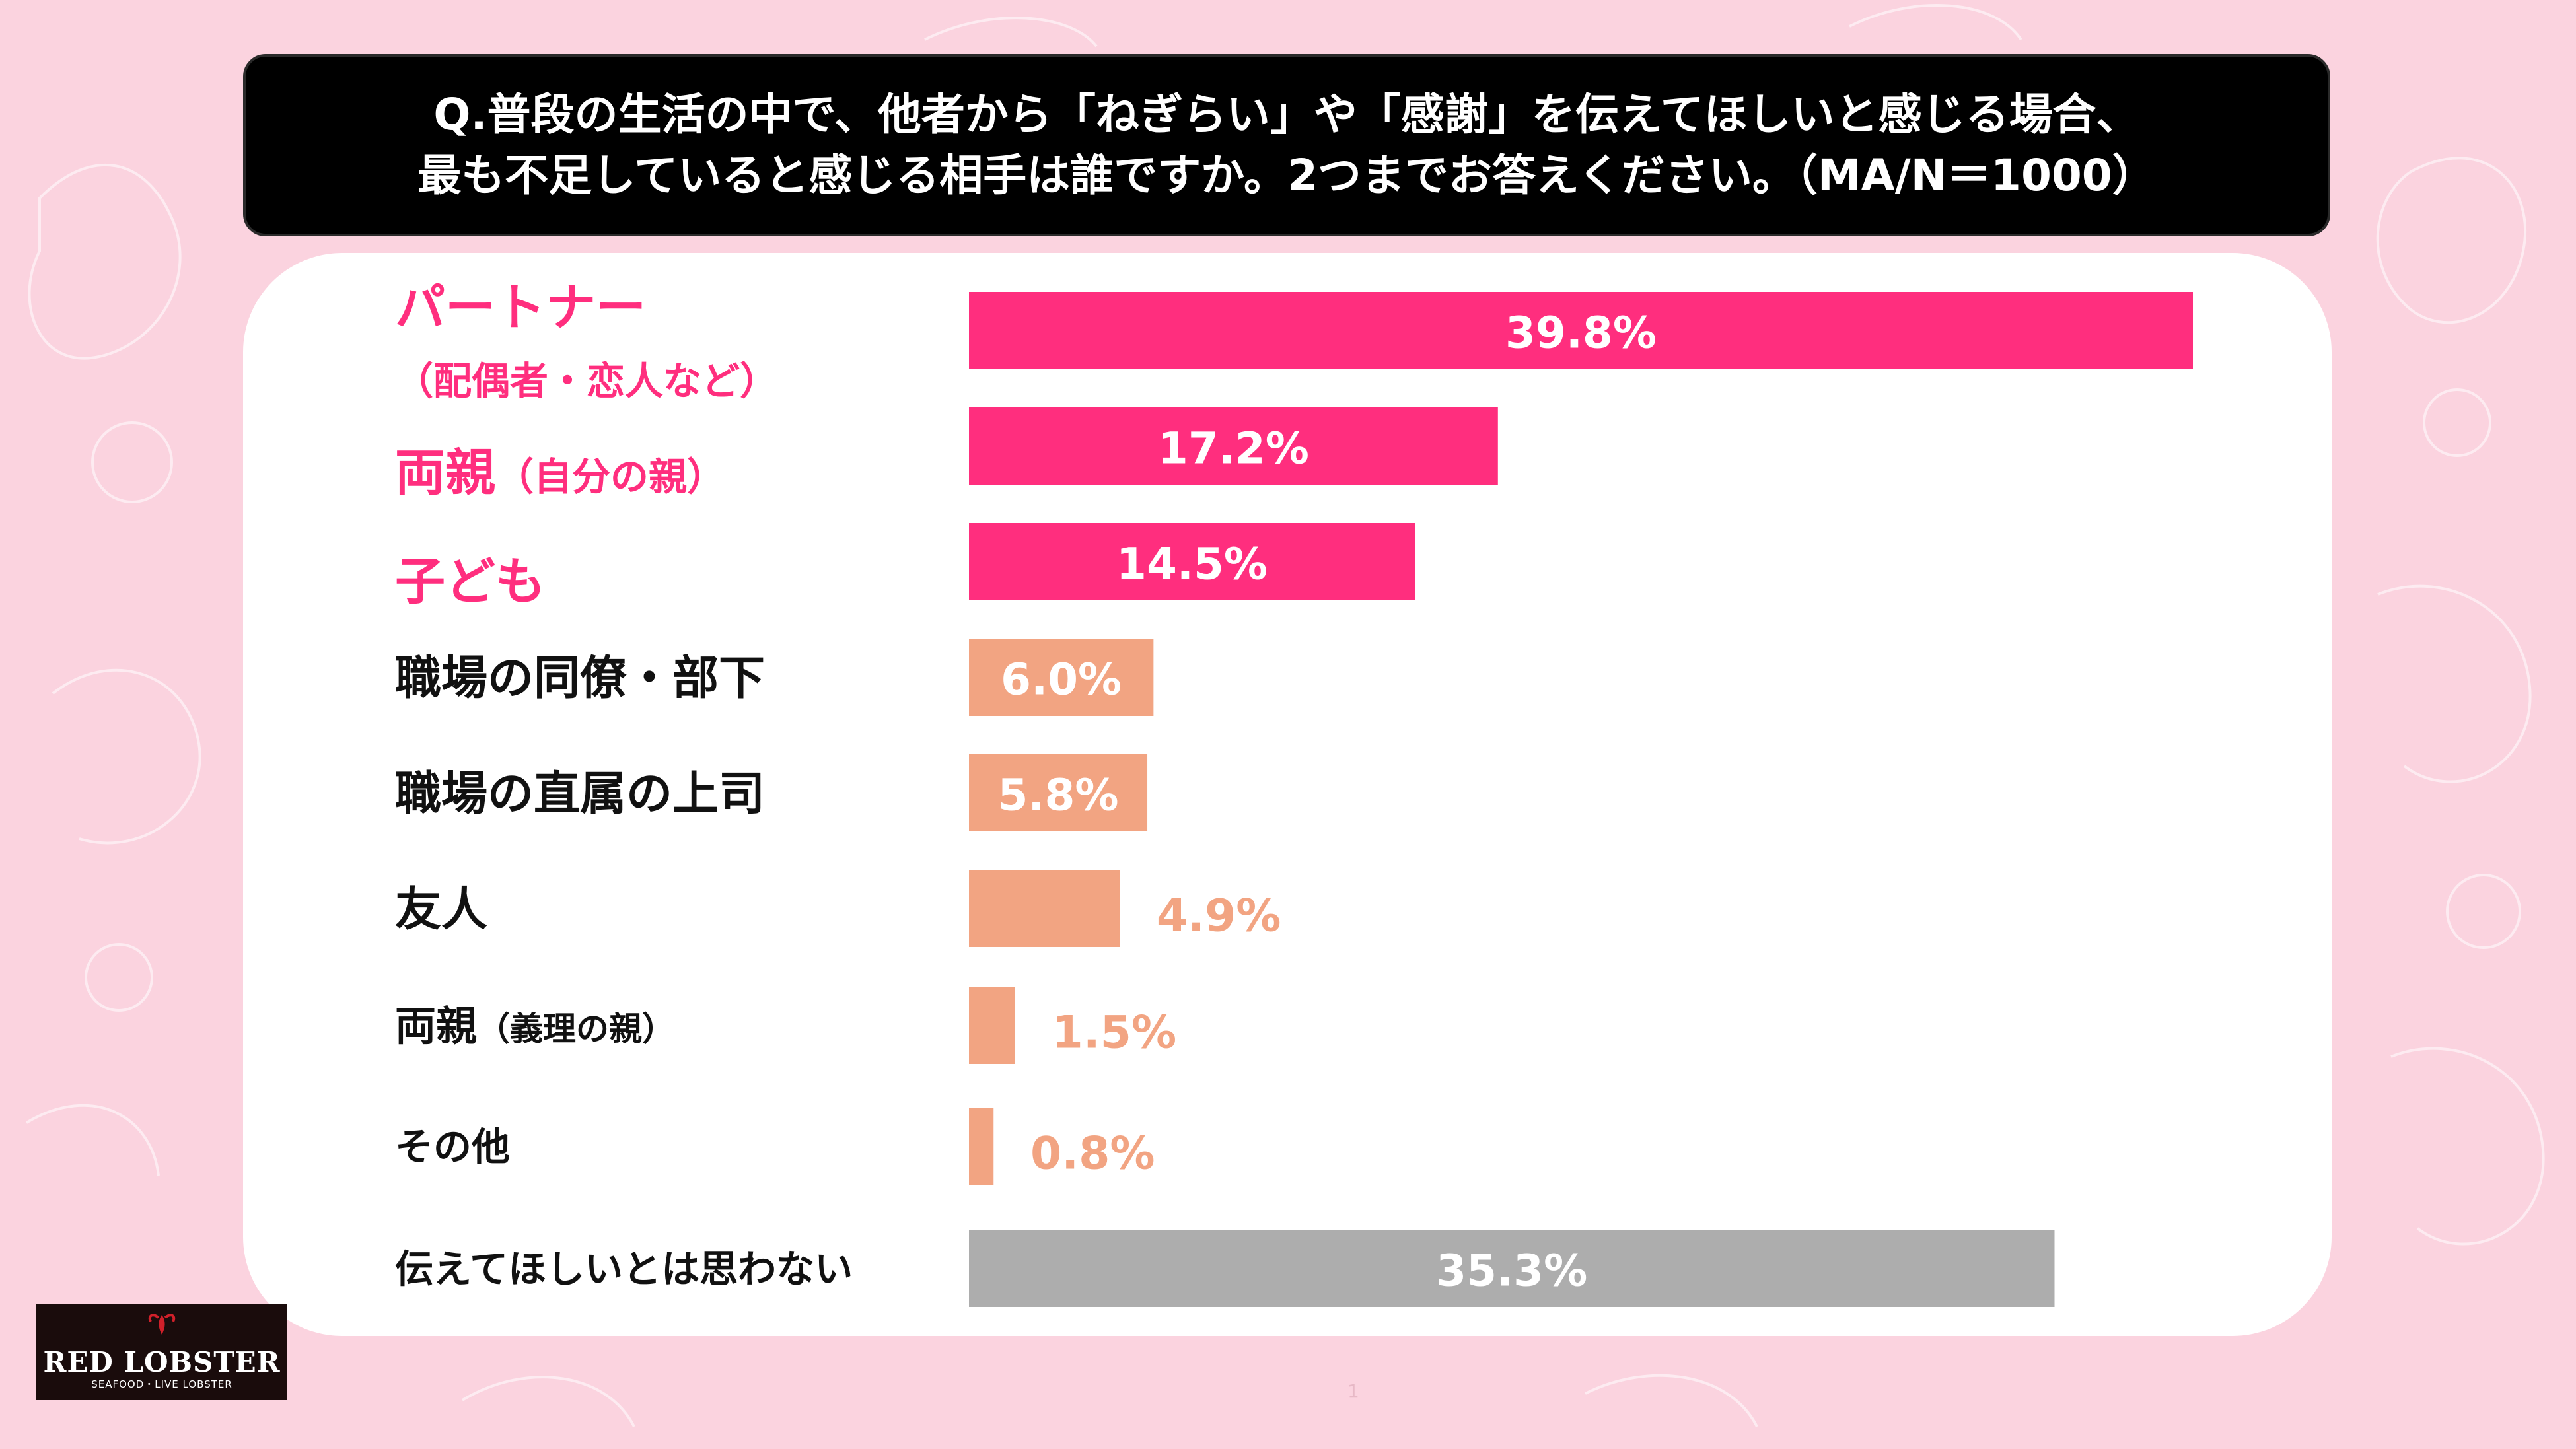 The image size is (2576, 1449). I want to click on category-main-7: 両親, so click(436, 1026).